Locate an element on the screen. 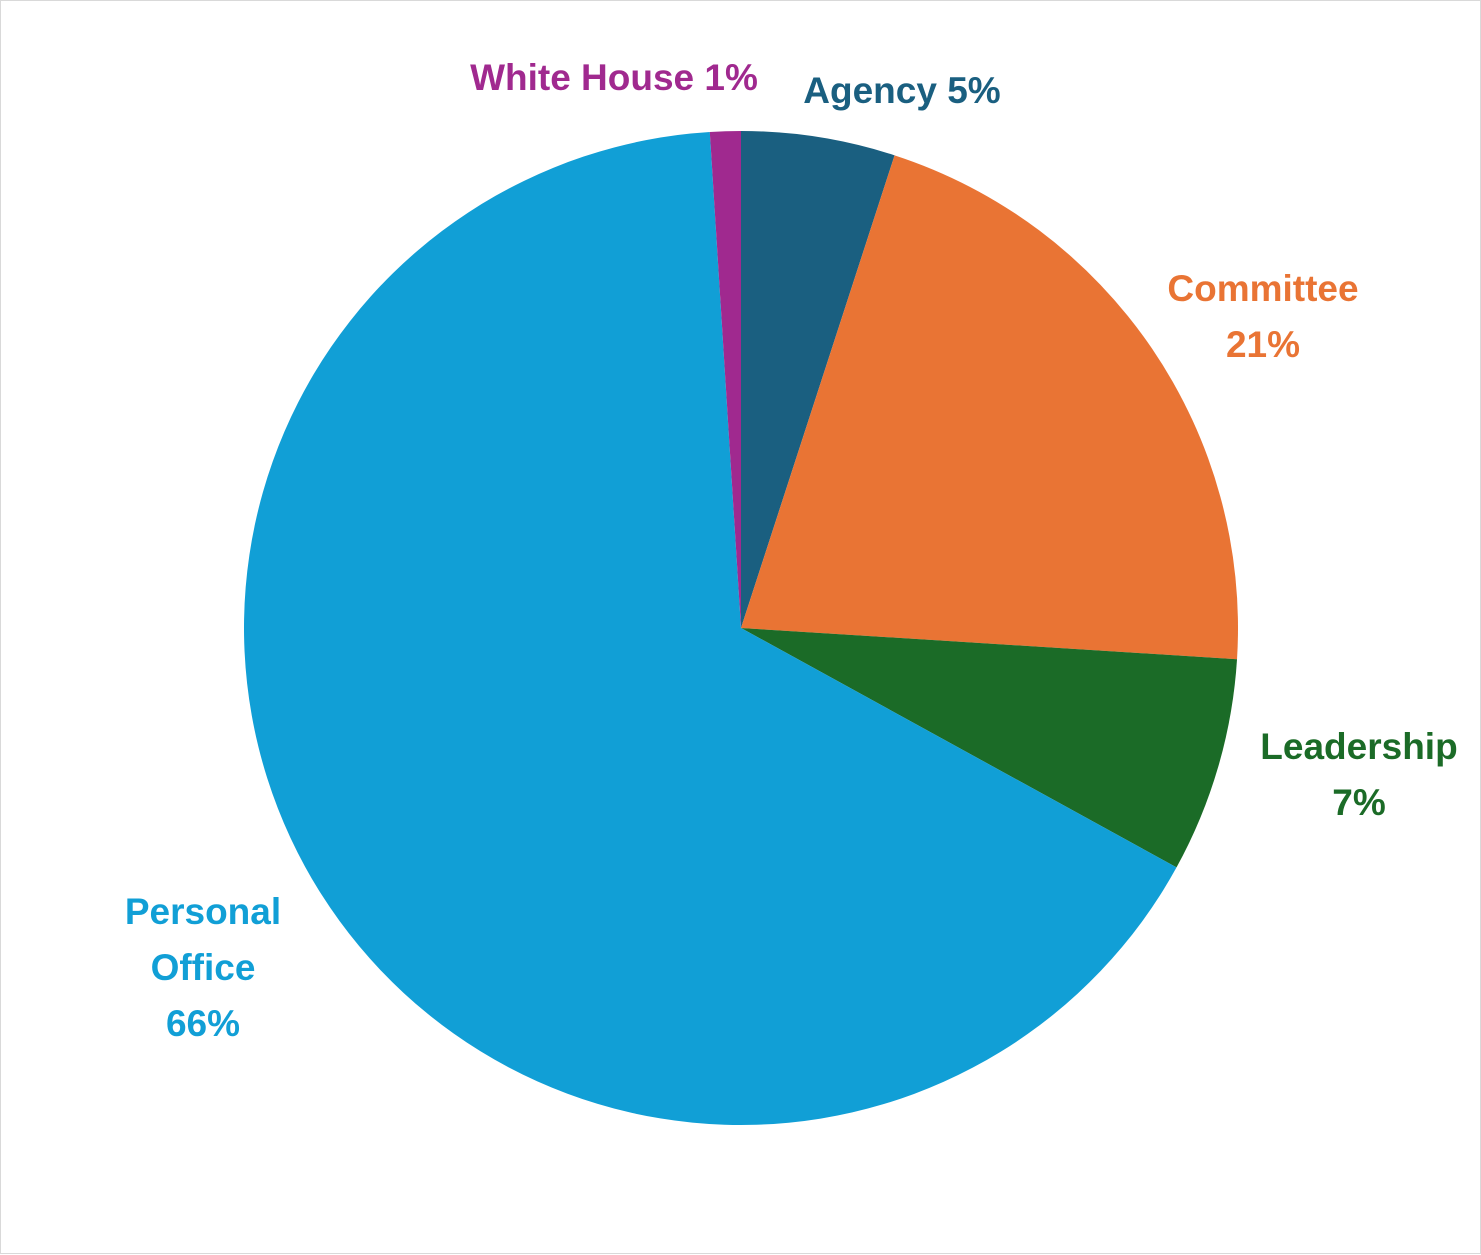 The image size is (1481, 1255). data-label-leadership: Leadership 7% is located at coordinates (1358, 774).